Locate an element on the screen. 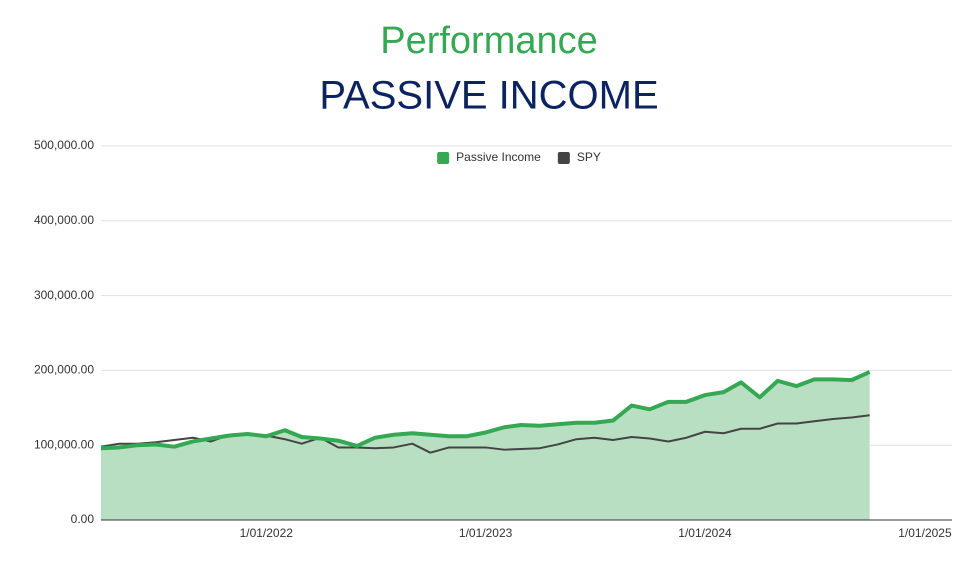  legend: Passive Income SPY is located at coordinates (519, 157).